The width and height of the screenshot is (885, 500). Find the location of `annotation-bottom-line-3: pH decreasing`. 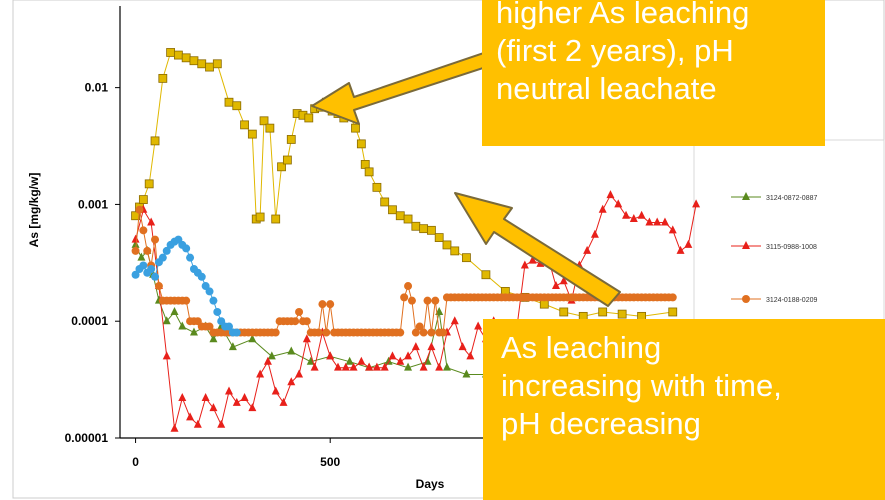

annotation-bottom-line-3: pH decreasing is located at coordinates (601, 423).